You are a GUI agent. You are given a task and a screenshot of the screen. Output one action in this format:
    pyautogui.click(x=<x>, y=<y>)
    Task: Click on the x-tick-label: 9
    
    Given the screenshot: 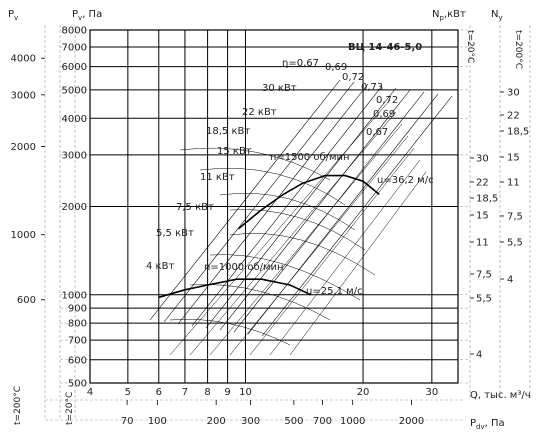 What is the action you would take?
    pyautogui.click(x=227, y=392)
    